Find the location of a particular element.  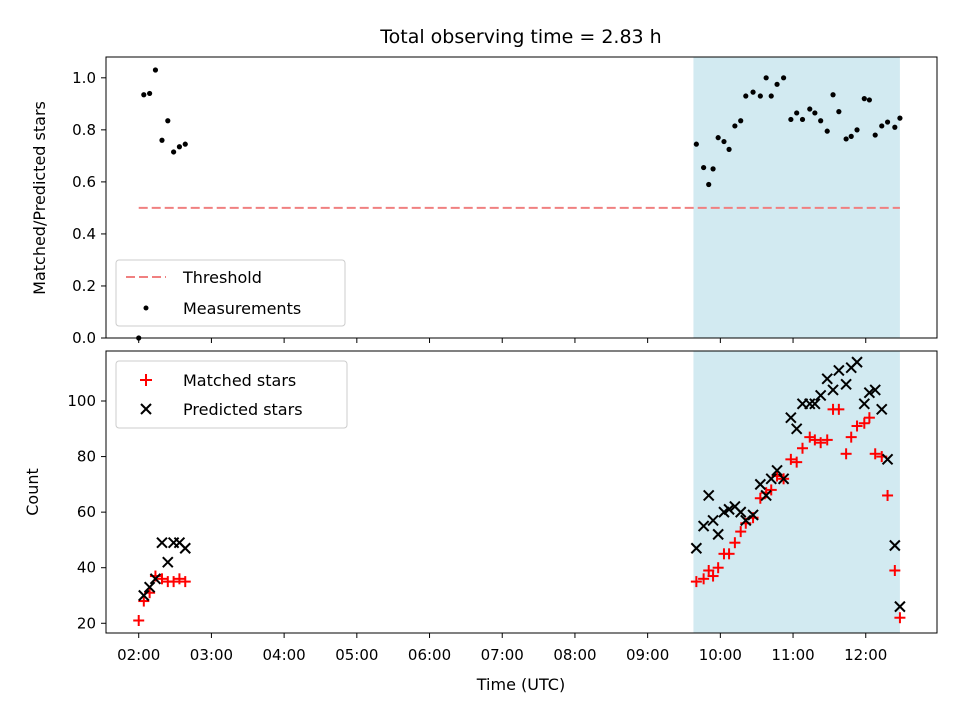

ratio-observing-window is located at coordinates (796, 197).